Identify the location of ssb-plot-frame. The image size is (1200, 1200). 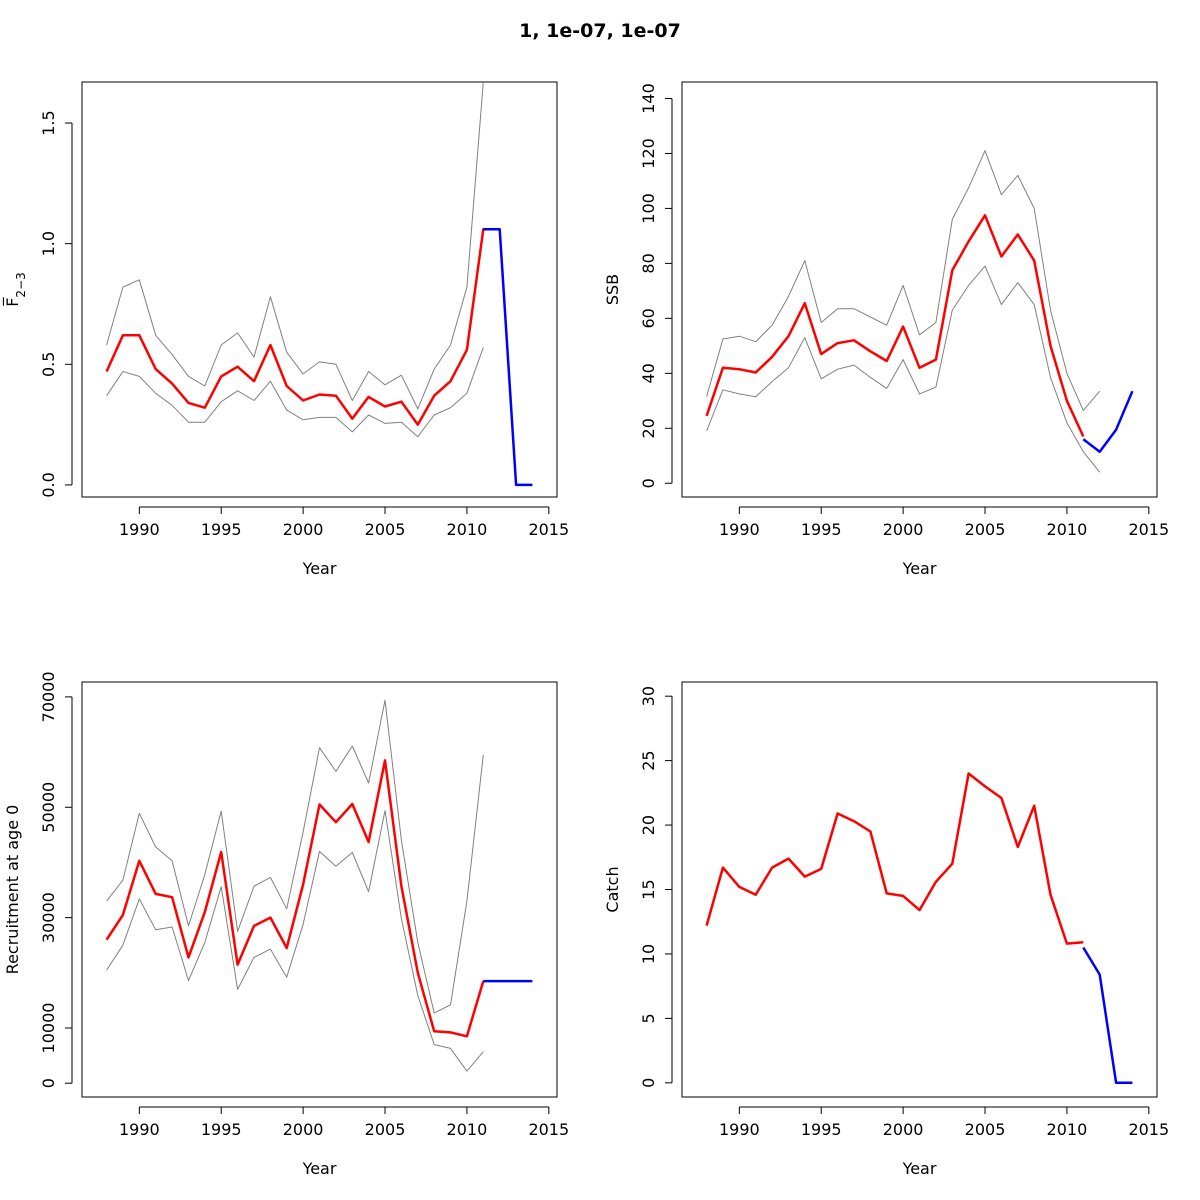
(919, 289).